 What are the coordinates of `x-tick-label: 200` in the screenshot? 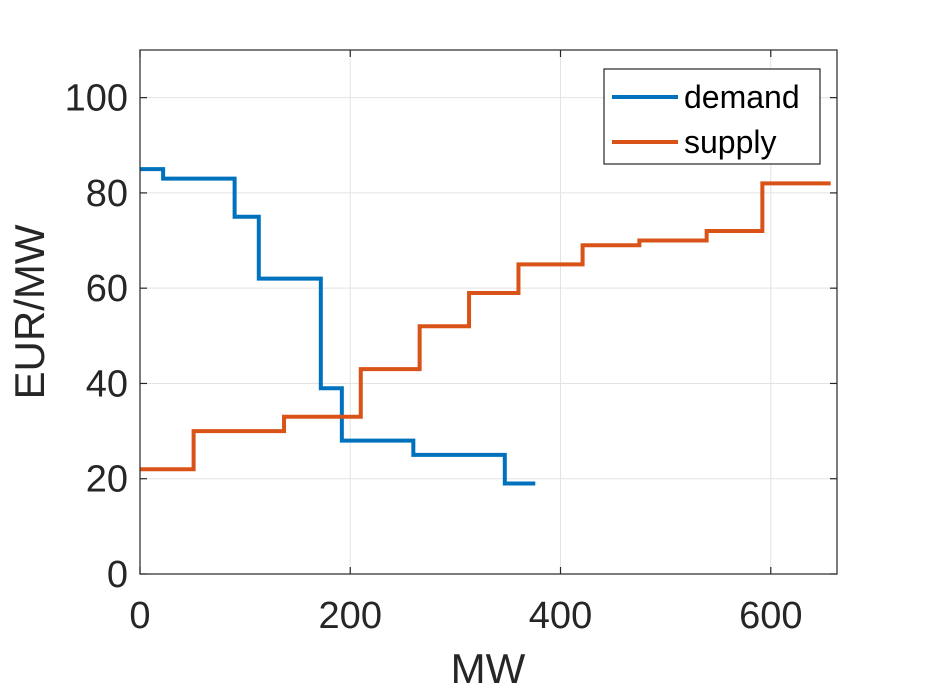 It's located at (350, 616).